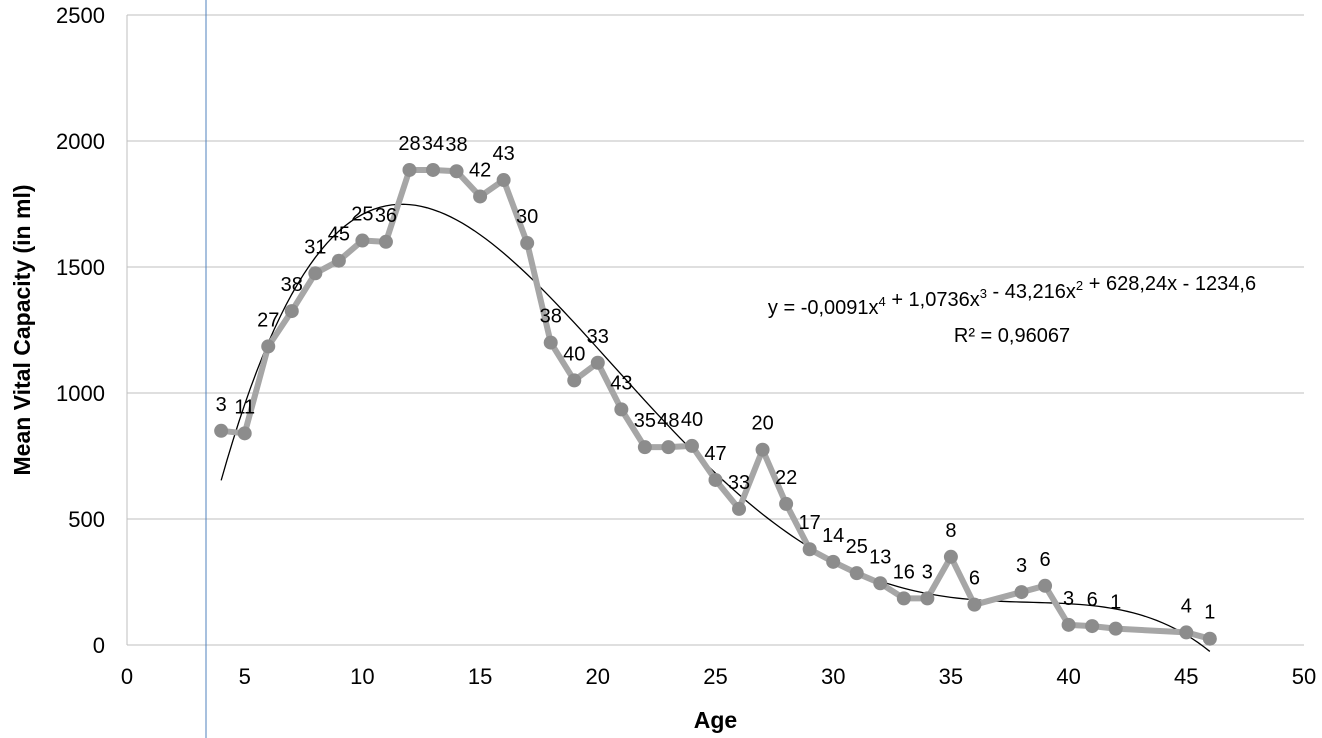  I want to click on data-label: 47, so click(715, 454).